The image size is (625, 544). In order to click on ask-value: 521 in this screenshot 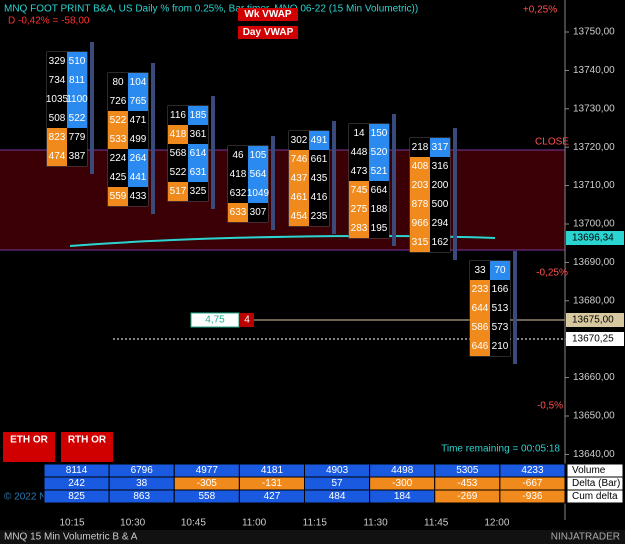, I will do `click(379, 171)`.